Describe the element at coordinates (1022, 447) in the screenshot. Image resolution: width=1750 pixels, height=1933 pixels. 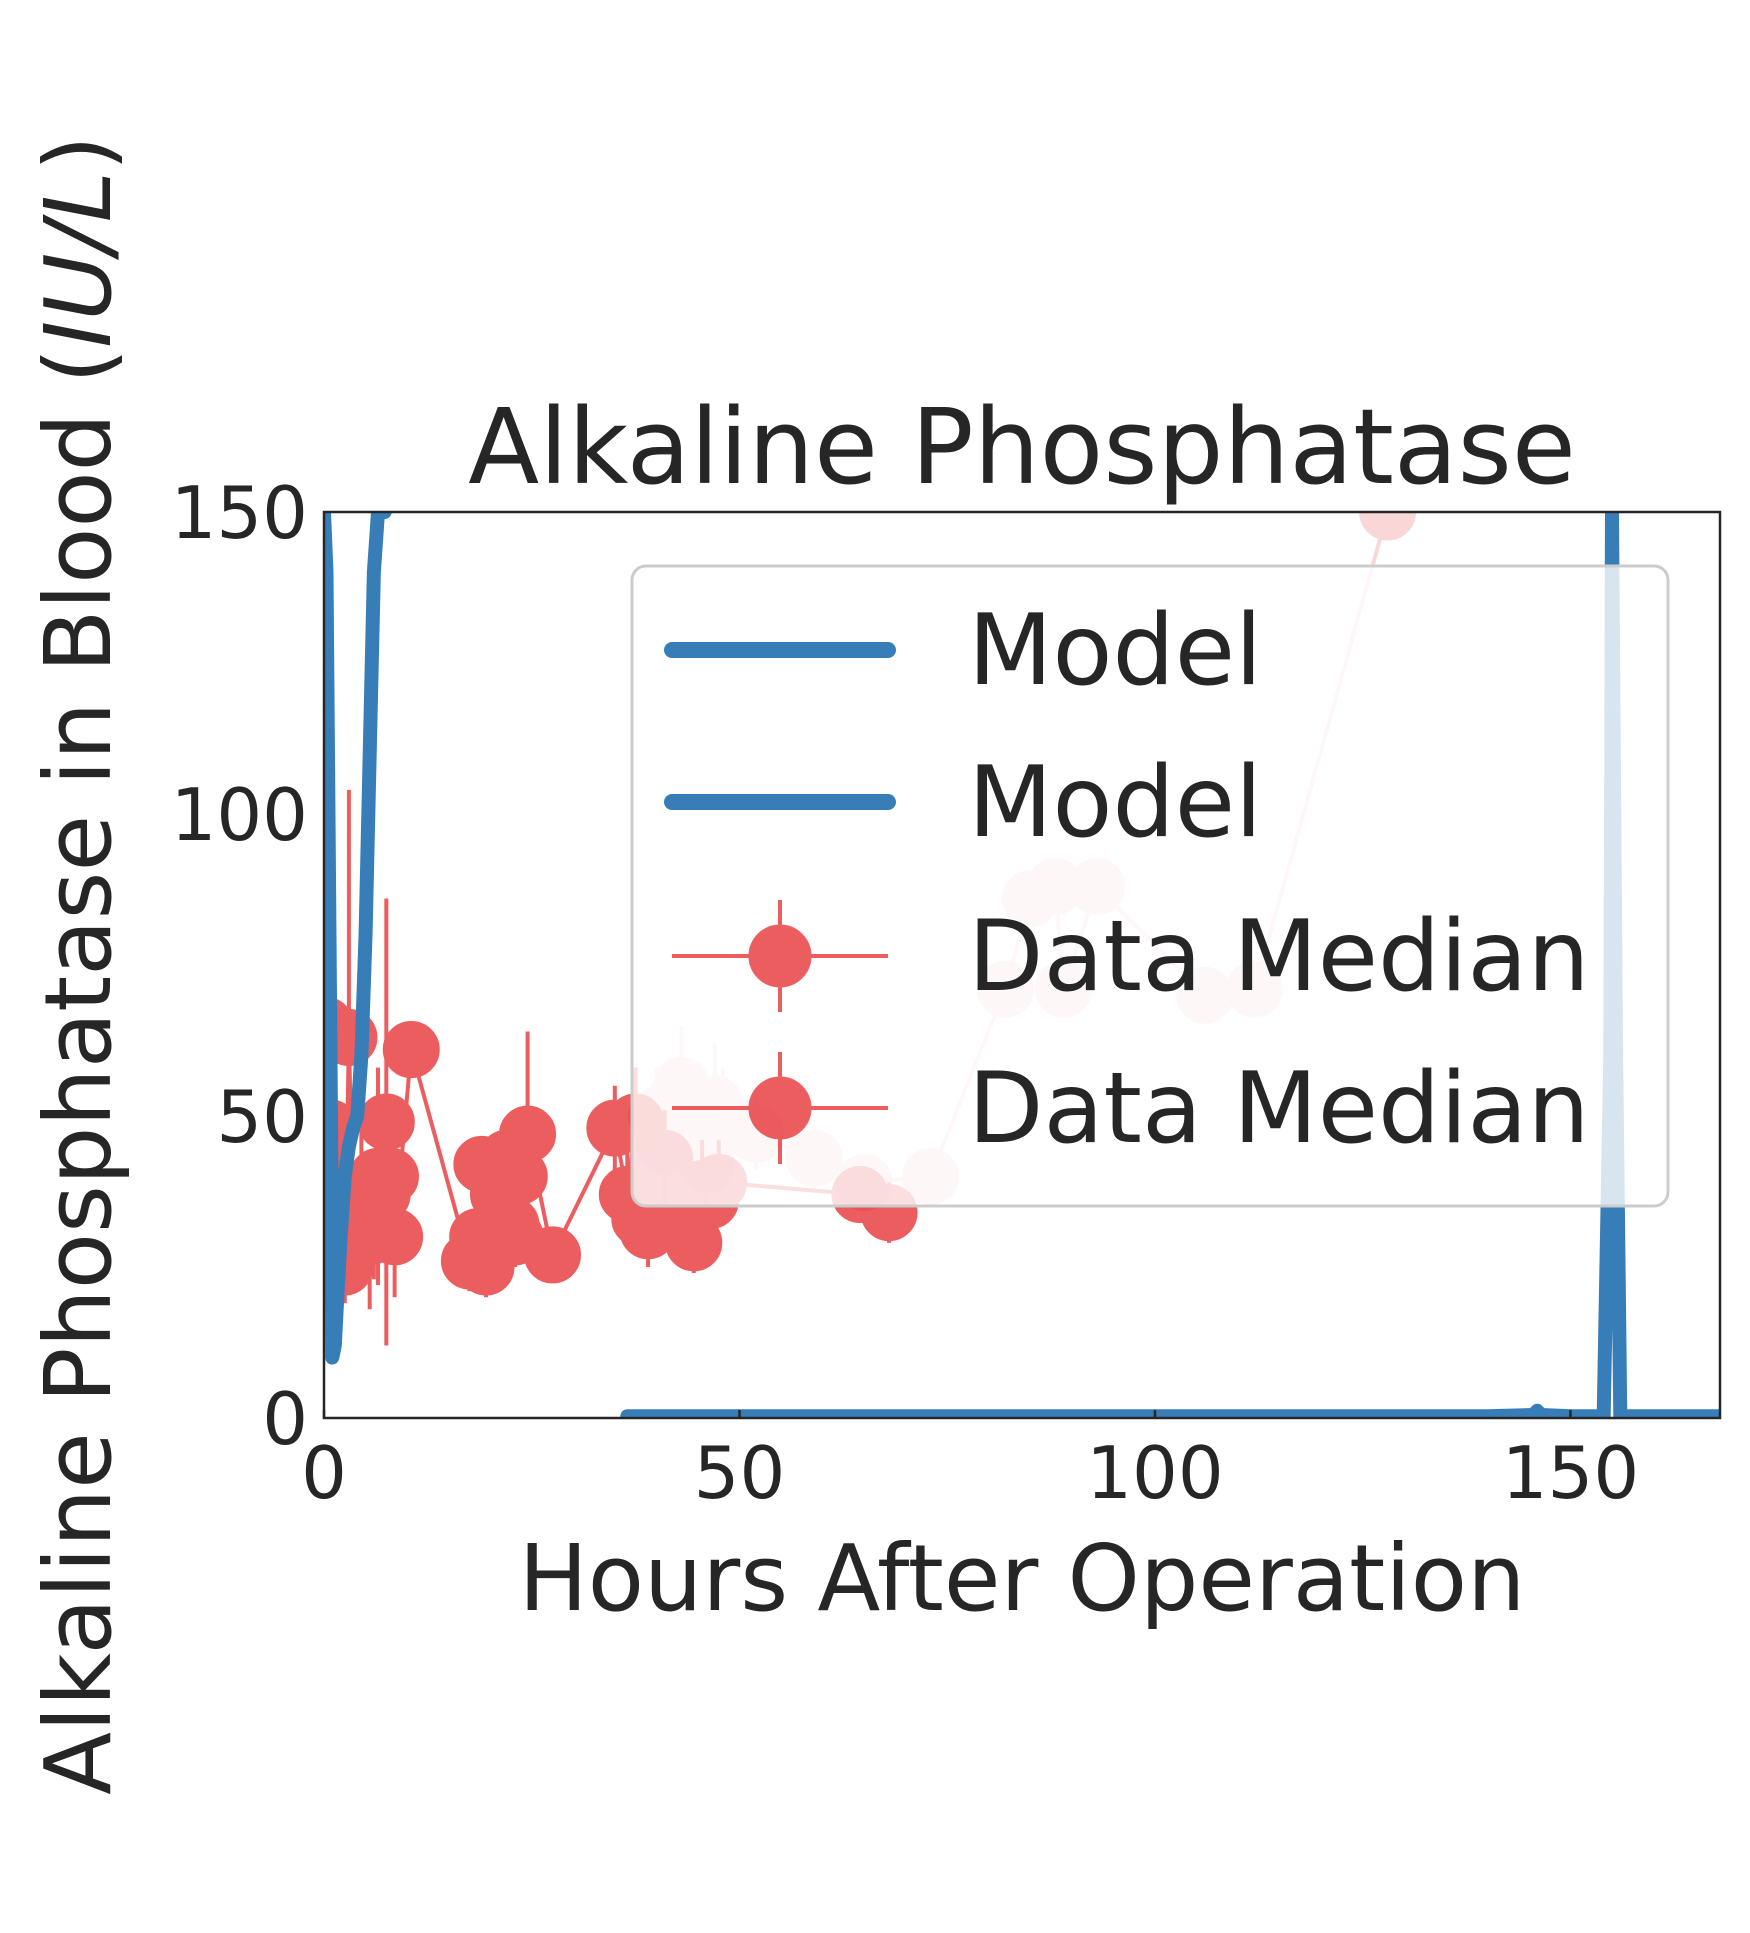
I see `chart-title: Alkaline Phosphatase` at that location.